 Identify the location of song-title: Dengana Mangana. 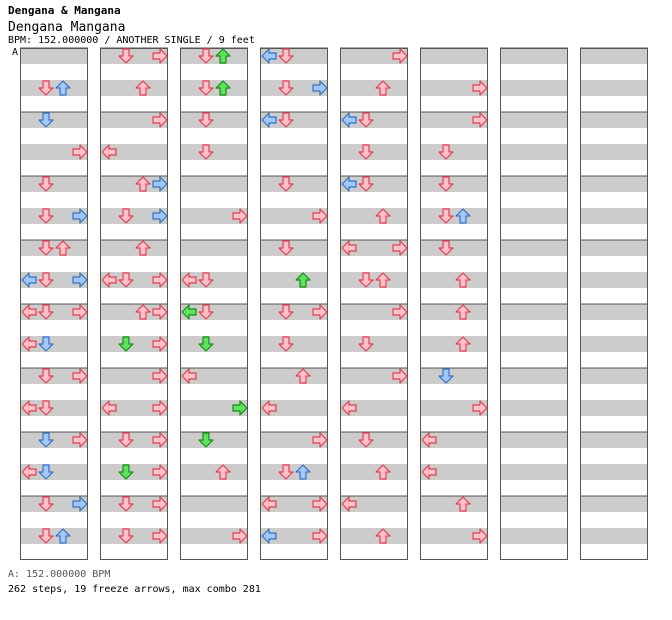
(67, 27).